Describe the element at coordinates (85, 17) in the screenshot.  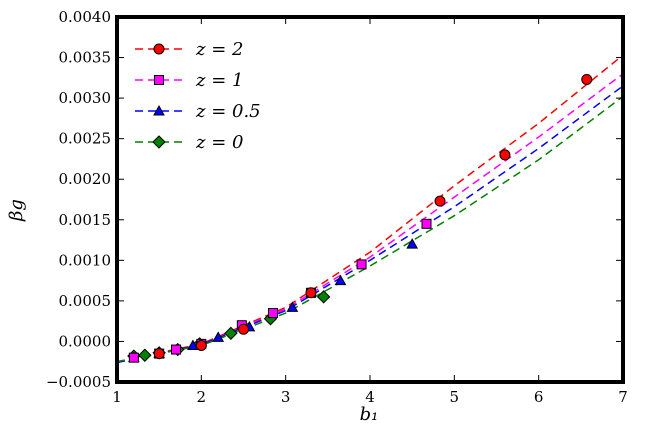
I see `y-tick-label: 0.0040` at that location.